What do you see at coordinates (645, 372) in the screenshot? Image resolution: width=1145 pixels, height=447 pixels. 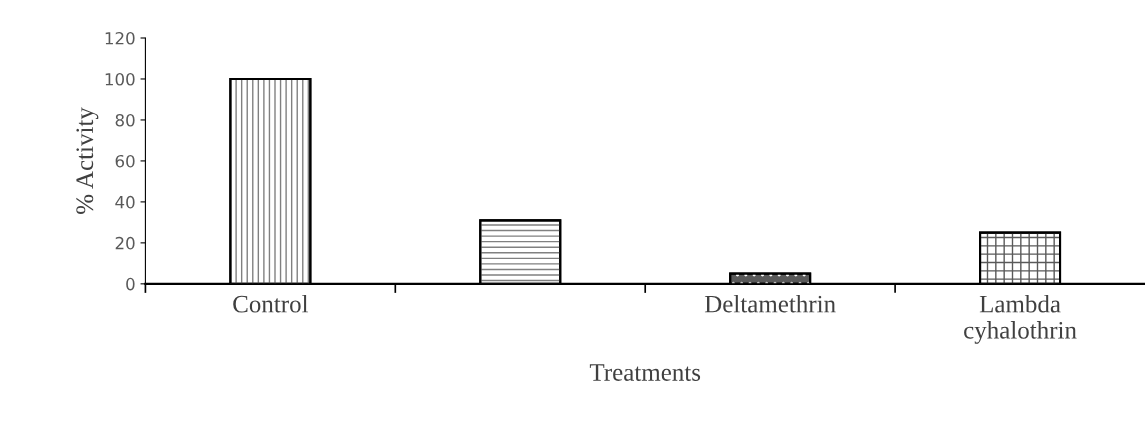 I see `x-axis-title: Treatments` at bounding box center [645, 372].